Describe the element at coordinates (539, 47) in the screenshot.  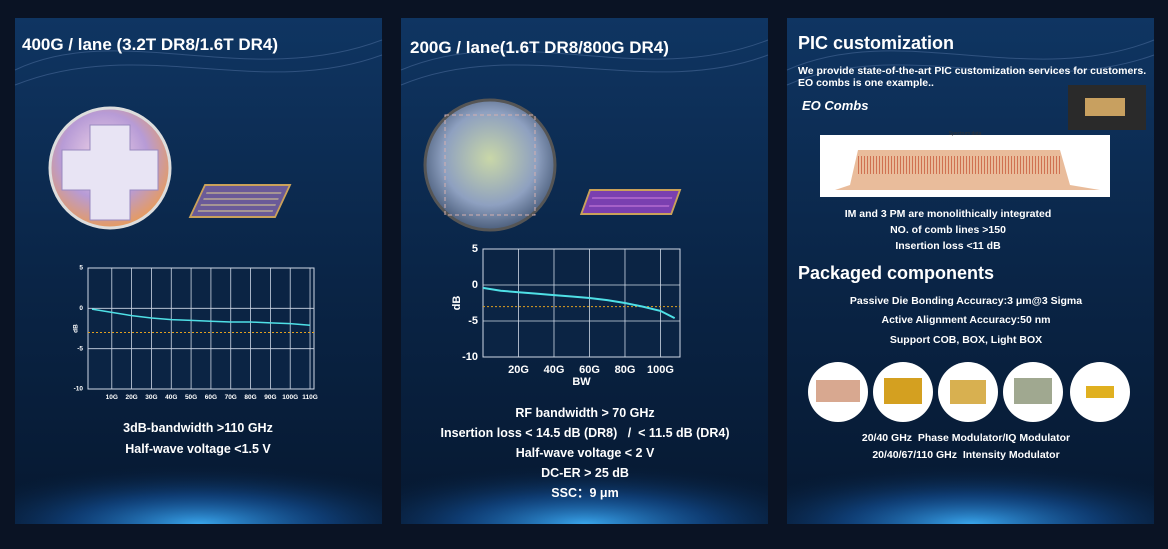
I see `panel-title: 200G / lane(1.6T DR8/800G DR4)` at that location.